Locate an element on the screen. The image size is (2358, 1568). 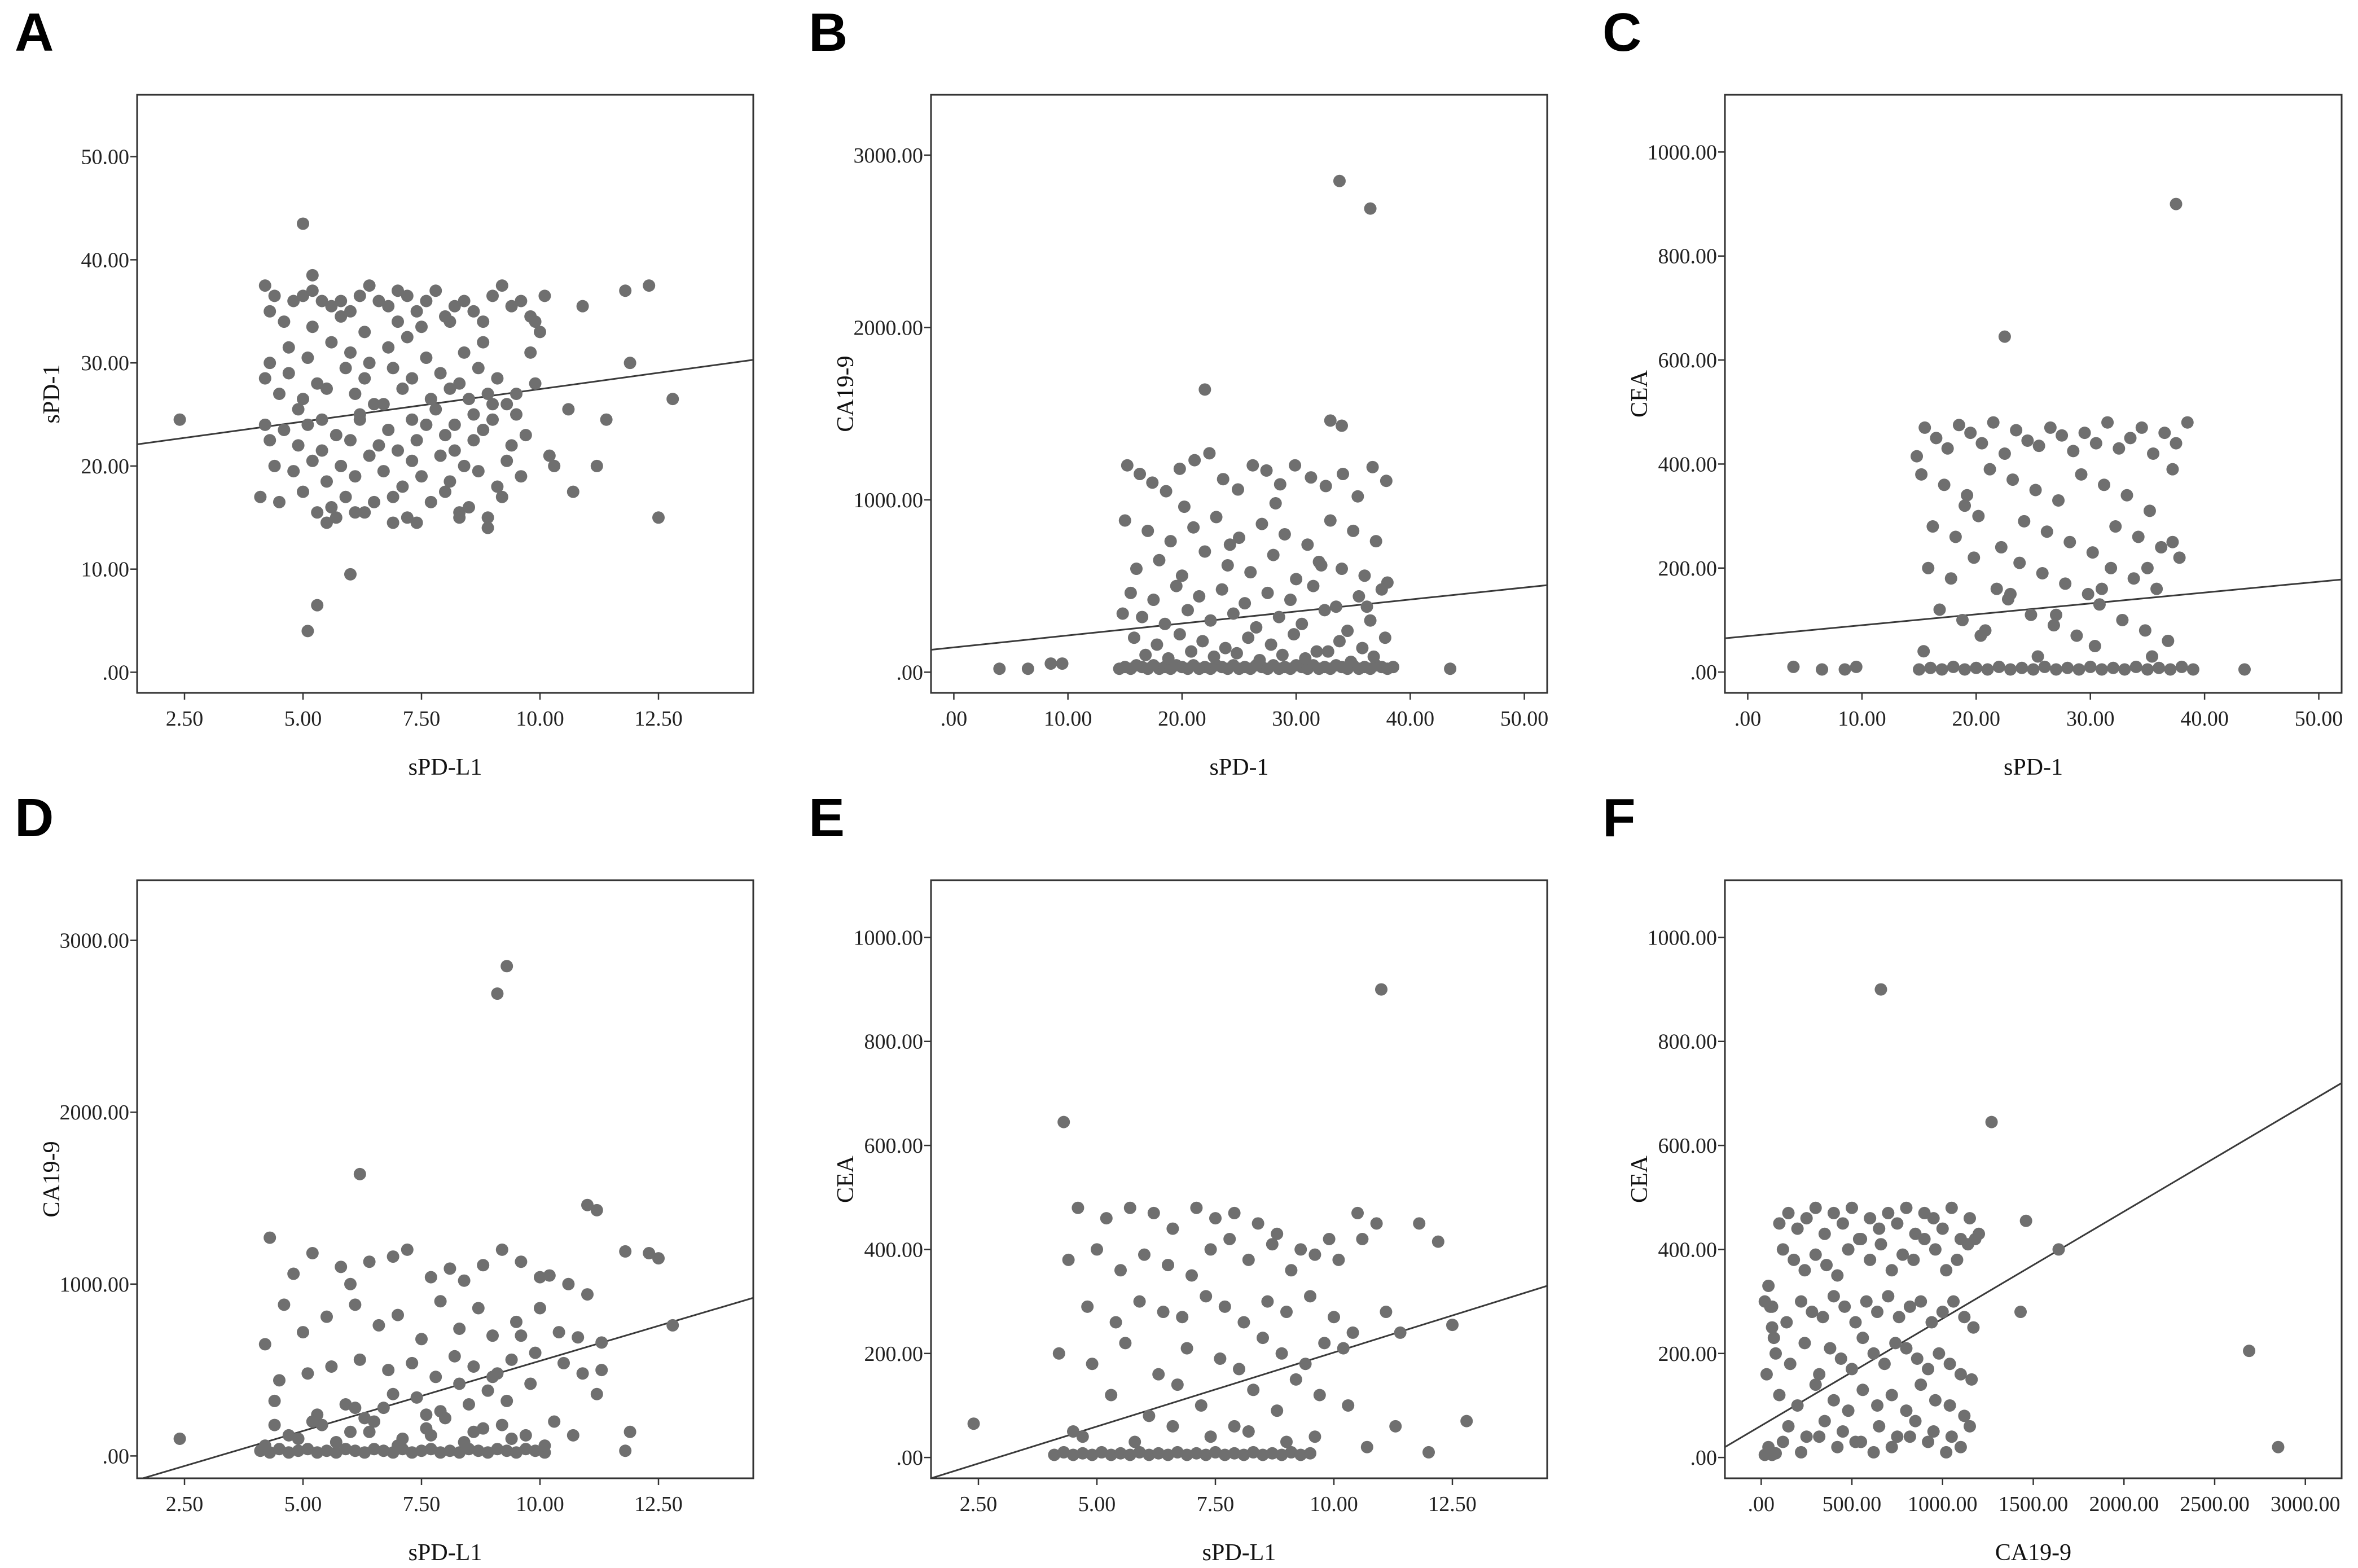
y-axis-label: CEA is located at coordinates (1640, 394).